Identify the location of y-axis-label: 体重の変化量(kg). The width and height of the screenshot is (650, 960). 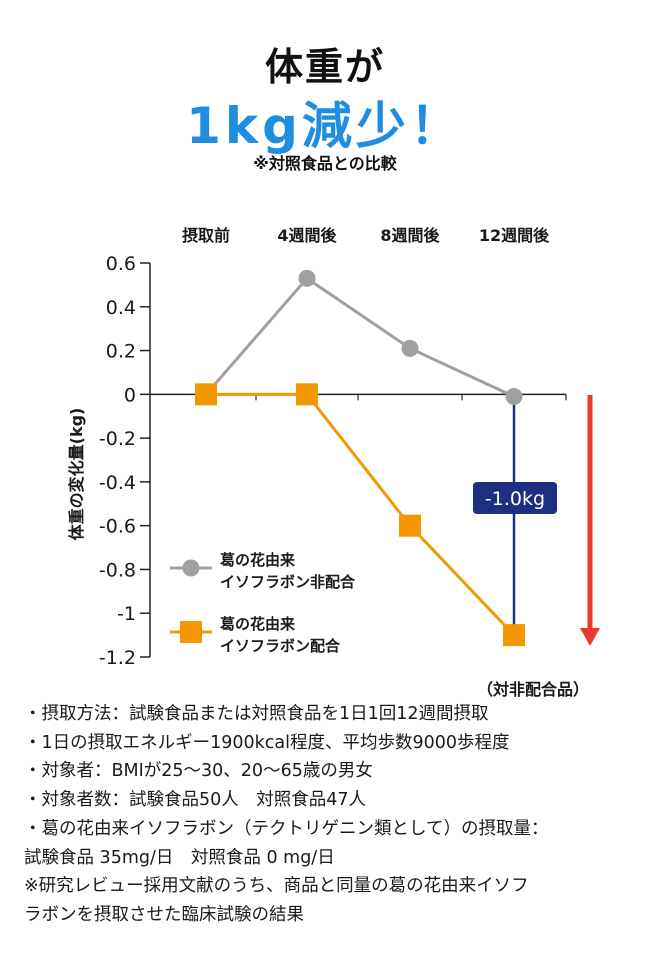
(76, 474).